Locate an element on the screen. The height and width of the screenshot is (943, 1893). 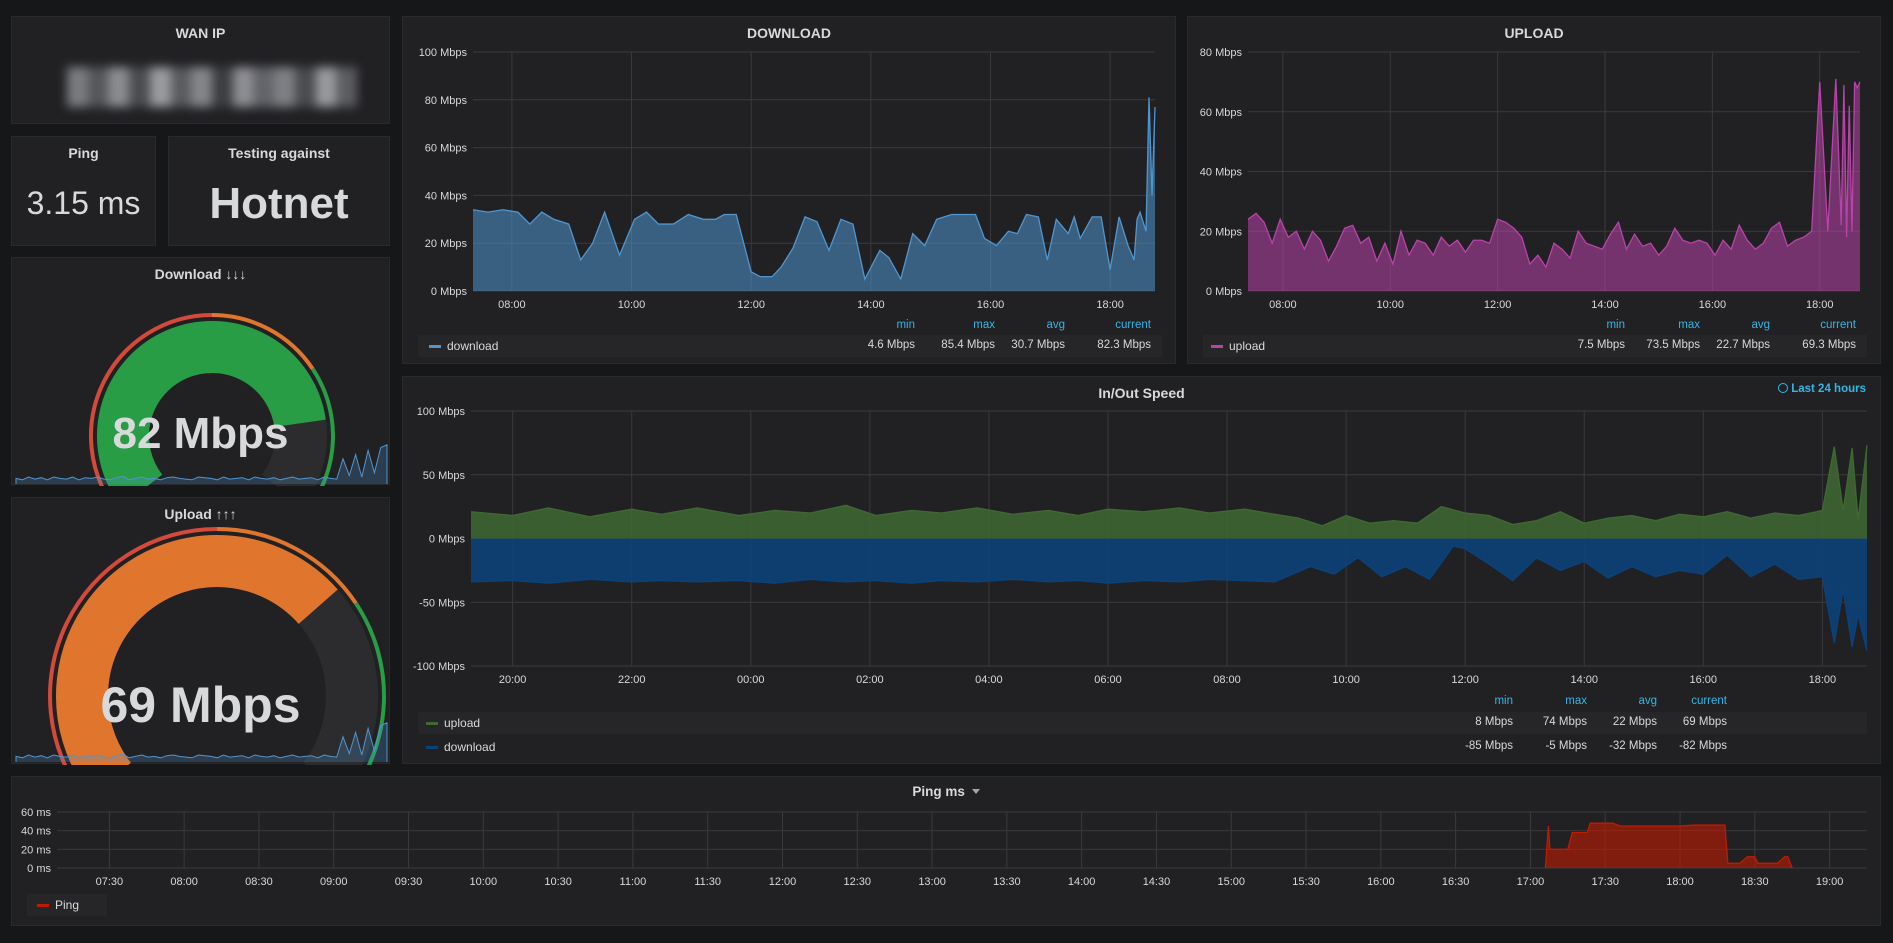
io-download-swatch is located at coordinates (432, 748).